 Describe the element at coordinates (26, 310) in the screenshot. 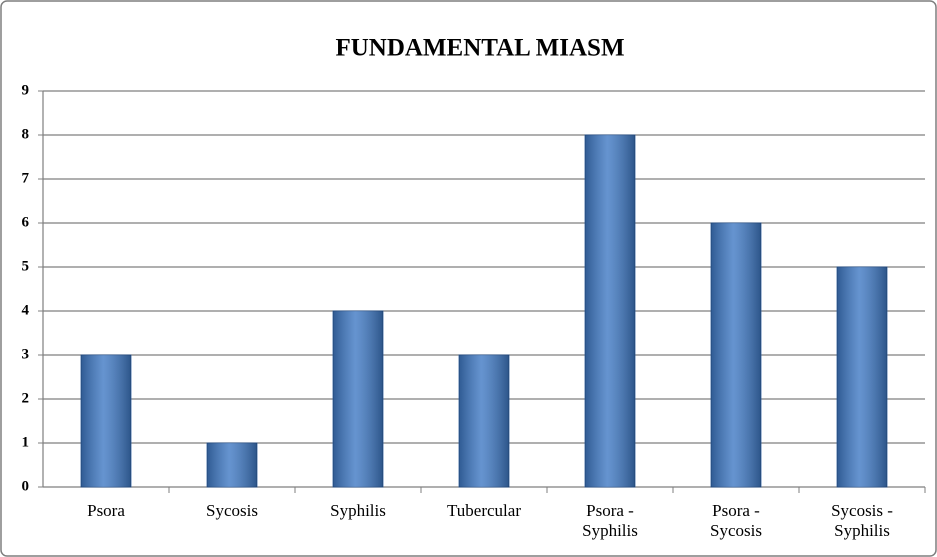

I see `y-tick-label: 4` at that location.